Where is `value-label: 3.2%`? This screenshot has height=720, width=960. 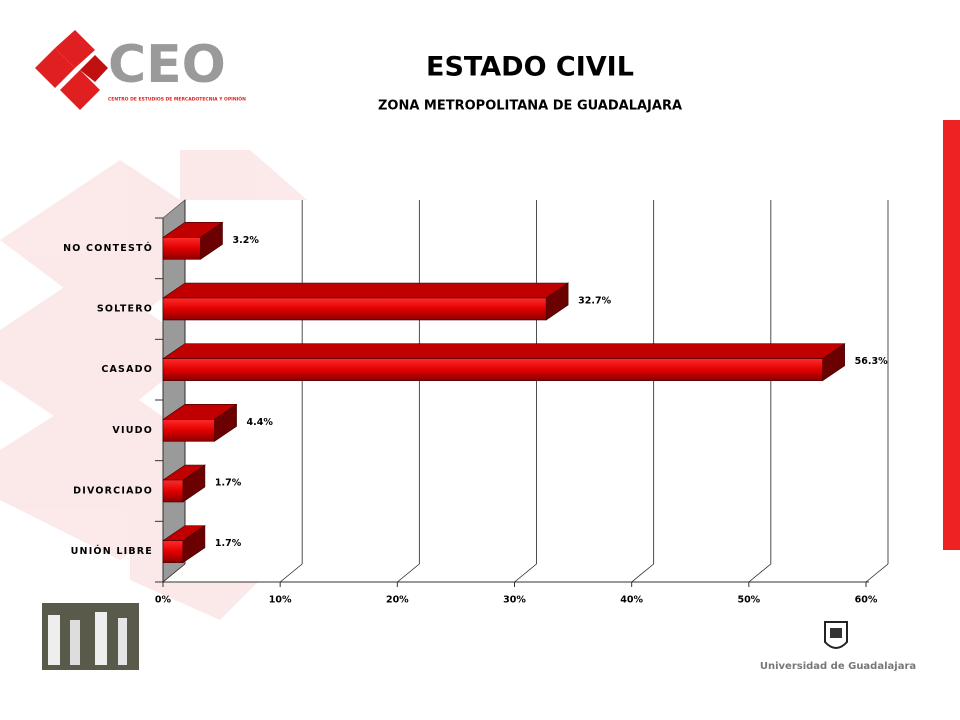 value-label: 3.2% is located at coordinates (245, 240).